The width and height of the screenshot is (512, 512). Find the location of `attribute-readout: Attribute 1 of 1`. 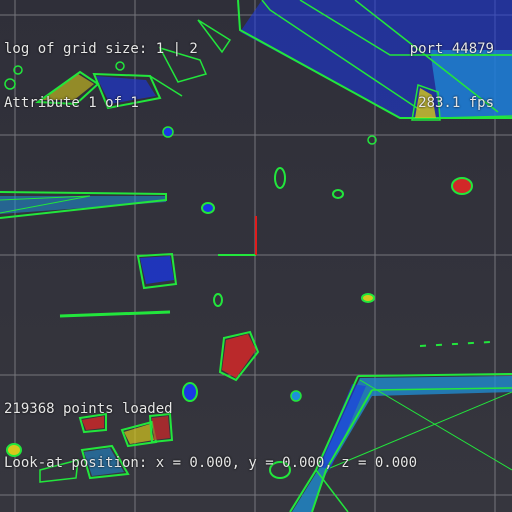

attribute-readout: Attribute 1 of 1 is located at coordinates (71, 103).